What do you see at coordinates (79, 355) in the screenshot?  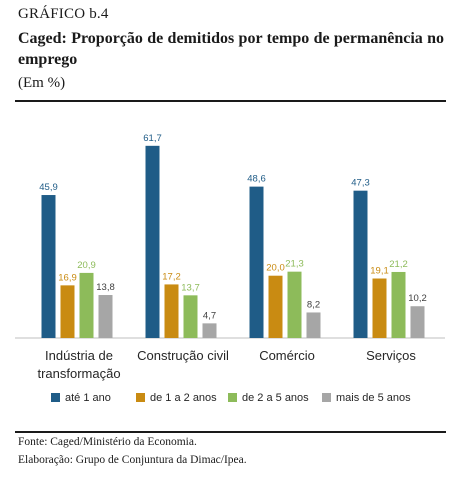 I see `category-label-1-line-1: Indústria de` at bounding box center [79, 355].